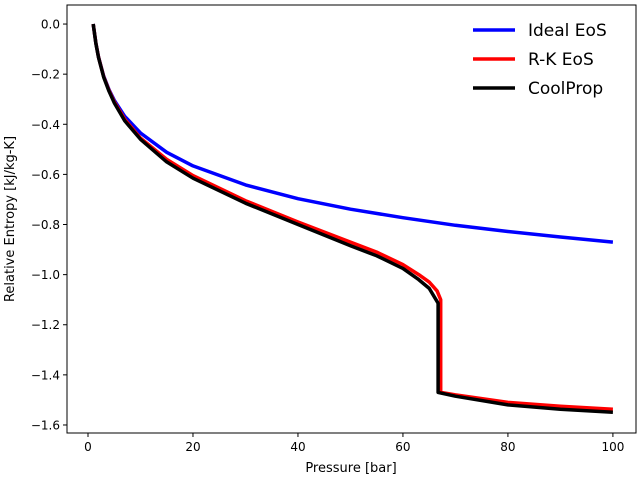 This screenshot has width=640, height=484. What do you see at coordinates (567, 31) in the screenshot?
I see `legend-label-0: Ideal EoS` at bounding box center [567, 31].